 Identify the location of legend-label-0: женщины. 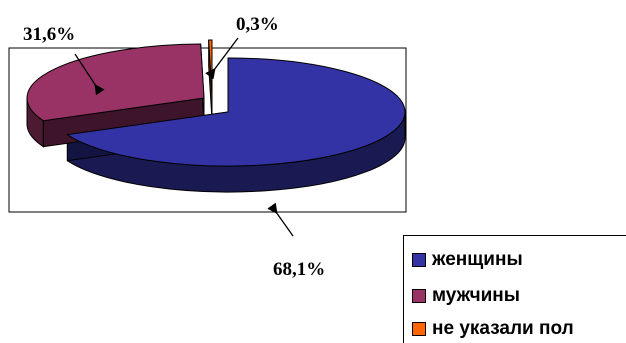
(477, 259).